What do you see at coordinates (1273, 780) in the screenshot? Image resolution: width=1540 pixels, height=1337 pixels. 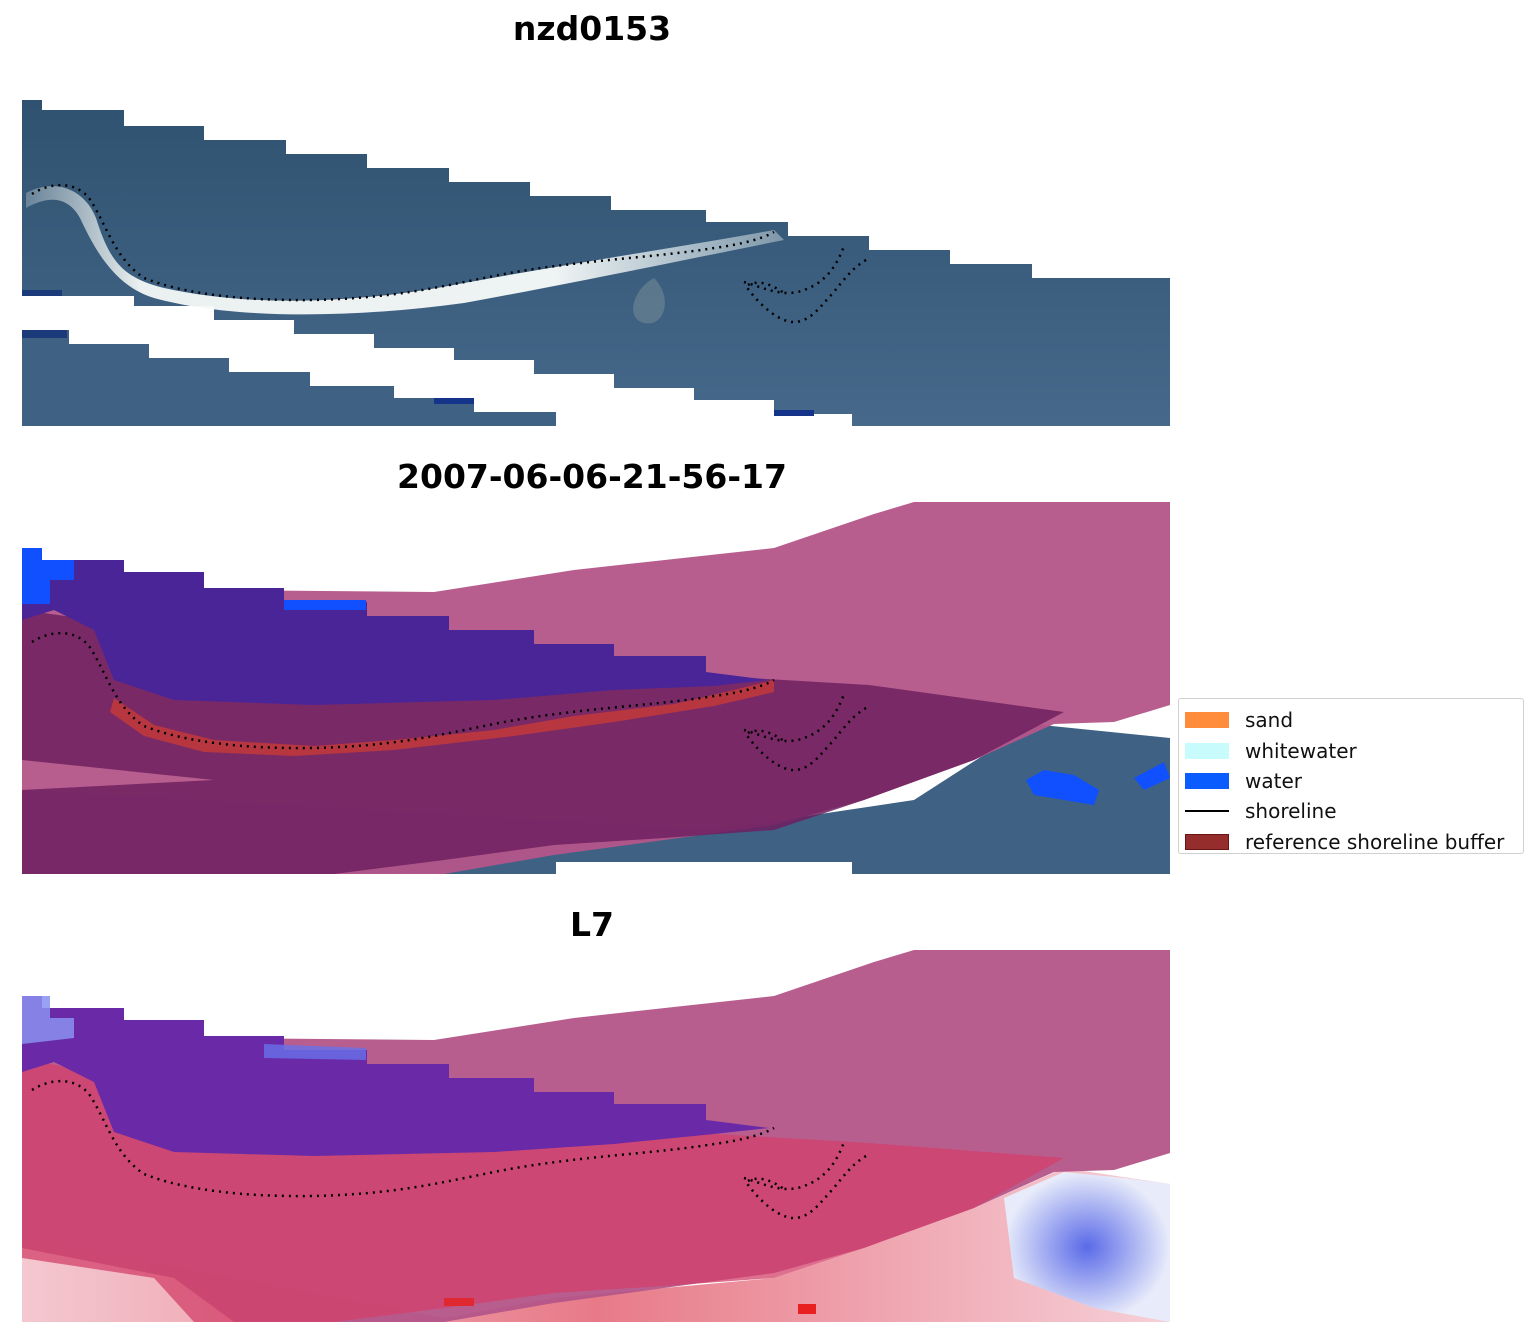 I see `legend-label-water: water` at bounding box center [1273, 780].